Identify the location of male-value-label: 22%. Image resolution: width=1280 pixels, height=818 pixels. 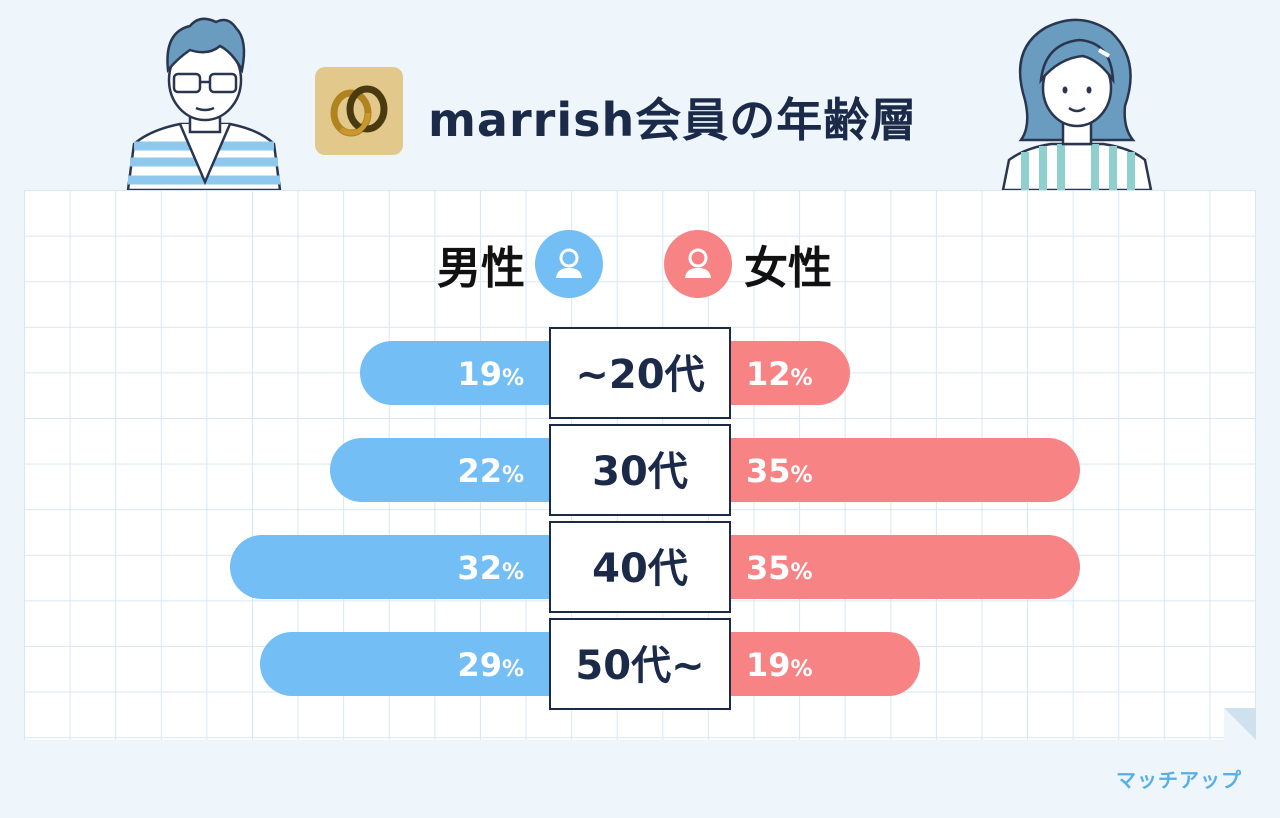
(490, 471).